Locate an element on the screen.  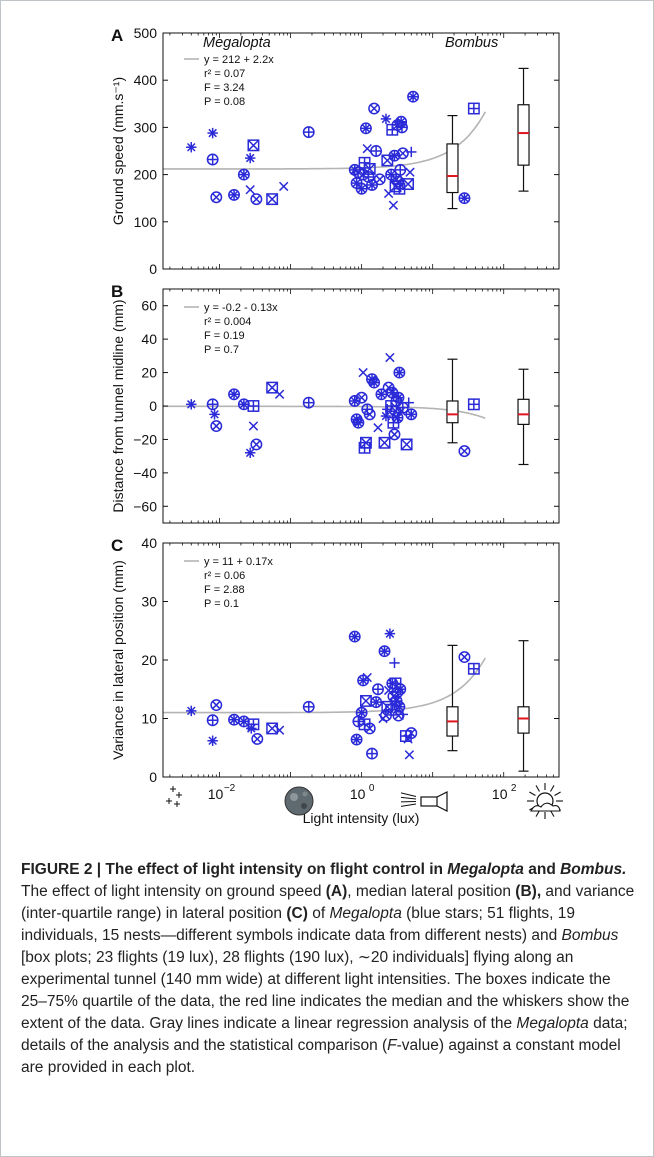
x-tick-label-exponent: −2 is located at coordinates (230, 788).